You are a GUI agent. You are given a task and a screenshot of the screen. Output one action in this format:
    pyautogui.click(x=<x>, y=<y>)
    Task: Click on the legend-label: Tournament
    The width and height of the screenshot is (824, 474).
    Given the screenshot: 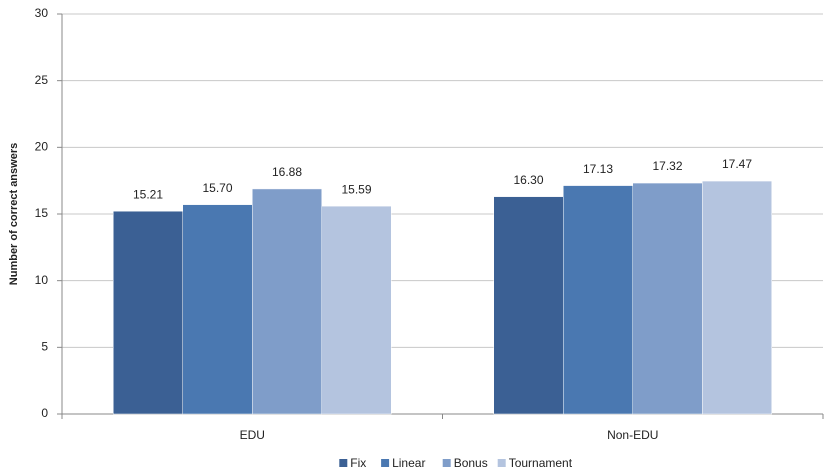 What is the action you would take?
    pyautogui.click(x=541, y=463)
    